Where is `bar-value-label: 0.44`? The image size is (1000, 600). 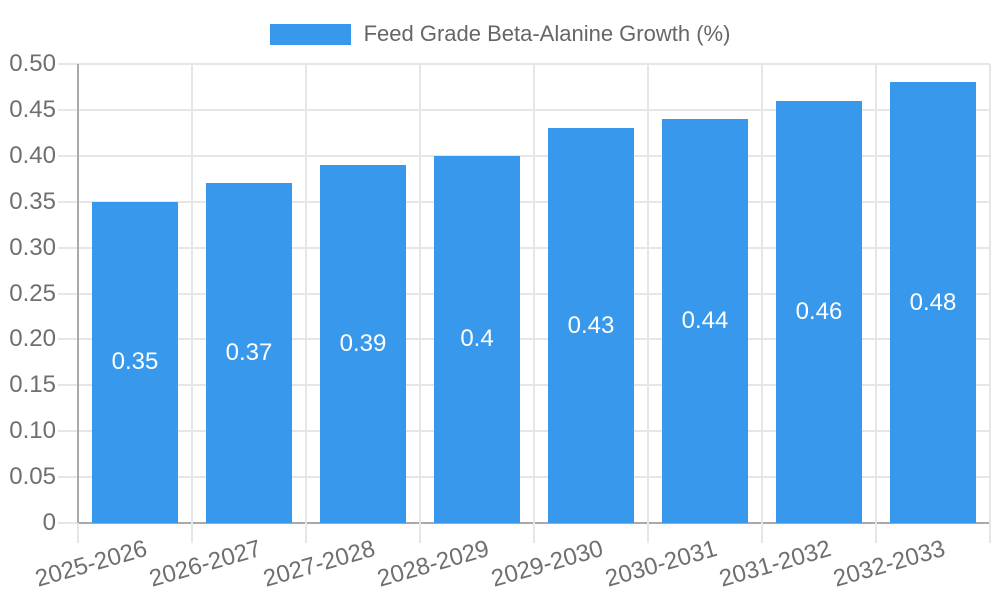 bar-value-label: 0.44 is located at coordinates (705, 321).